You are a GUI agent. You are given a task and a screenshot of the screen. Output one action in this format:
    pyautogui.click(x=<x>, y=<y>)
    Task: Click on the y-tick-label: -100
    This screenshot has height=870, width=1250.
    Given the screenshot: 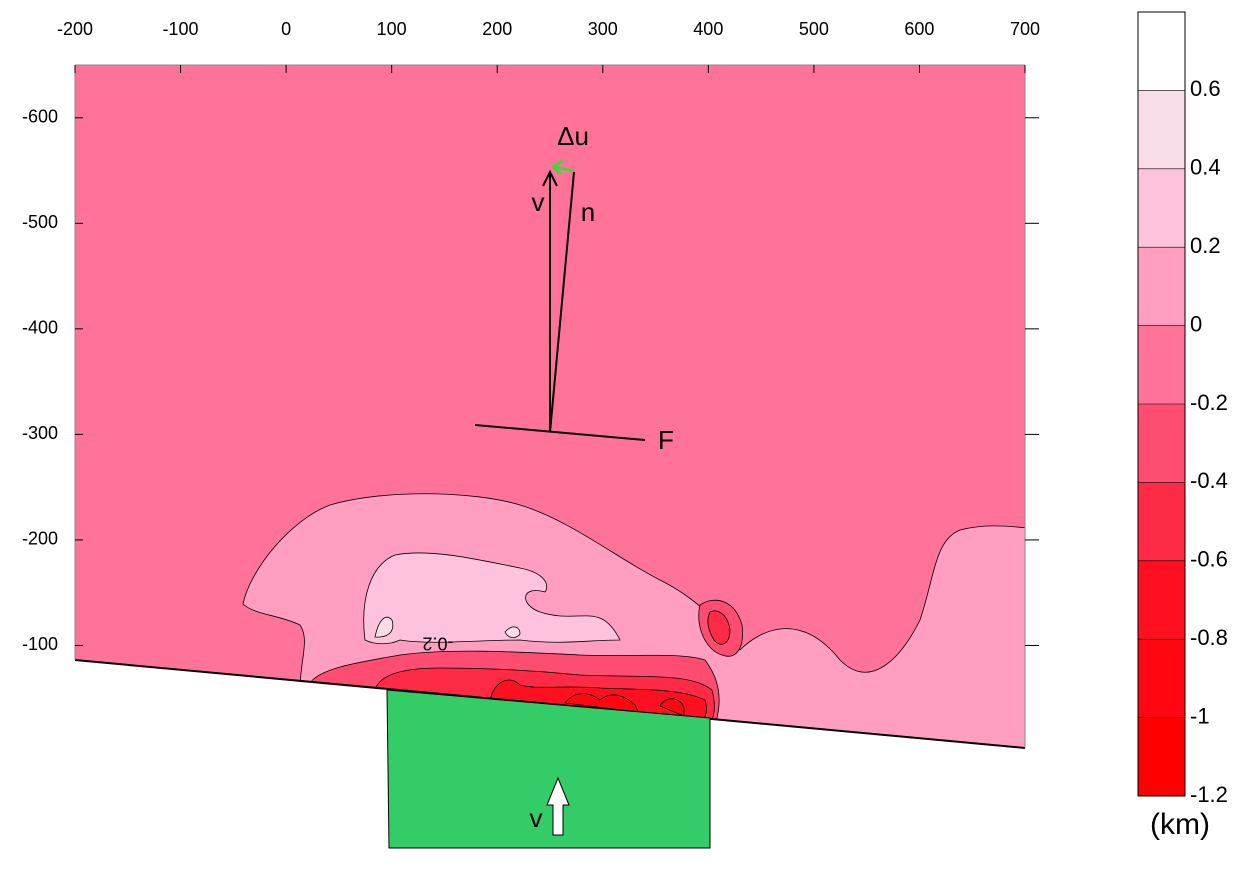 What is the action you would take?
    pyautogui.click(x=40, y=644)
    